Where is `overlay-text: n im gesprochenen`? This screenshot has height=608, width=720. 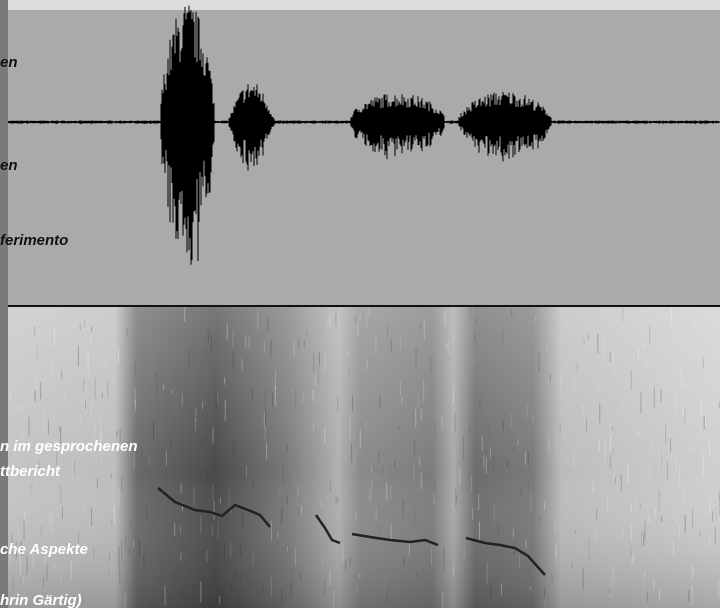
overlay-text: n im gesprochenen is located at coordinates (69, 446).